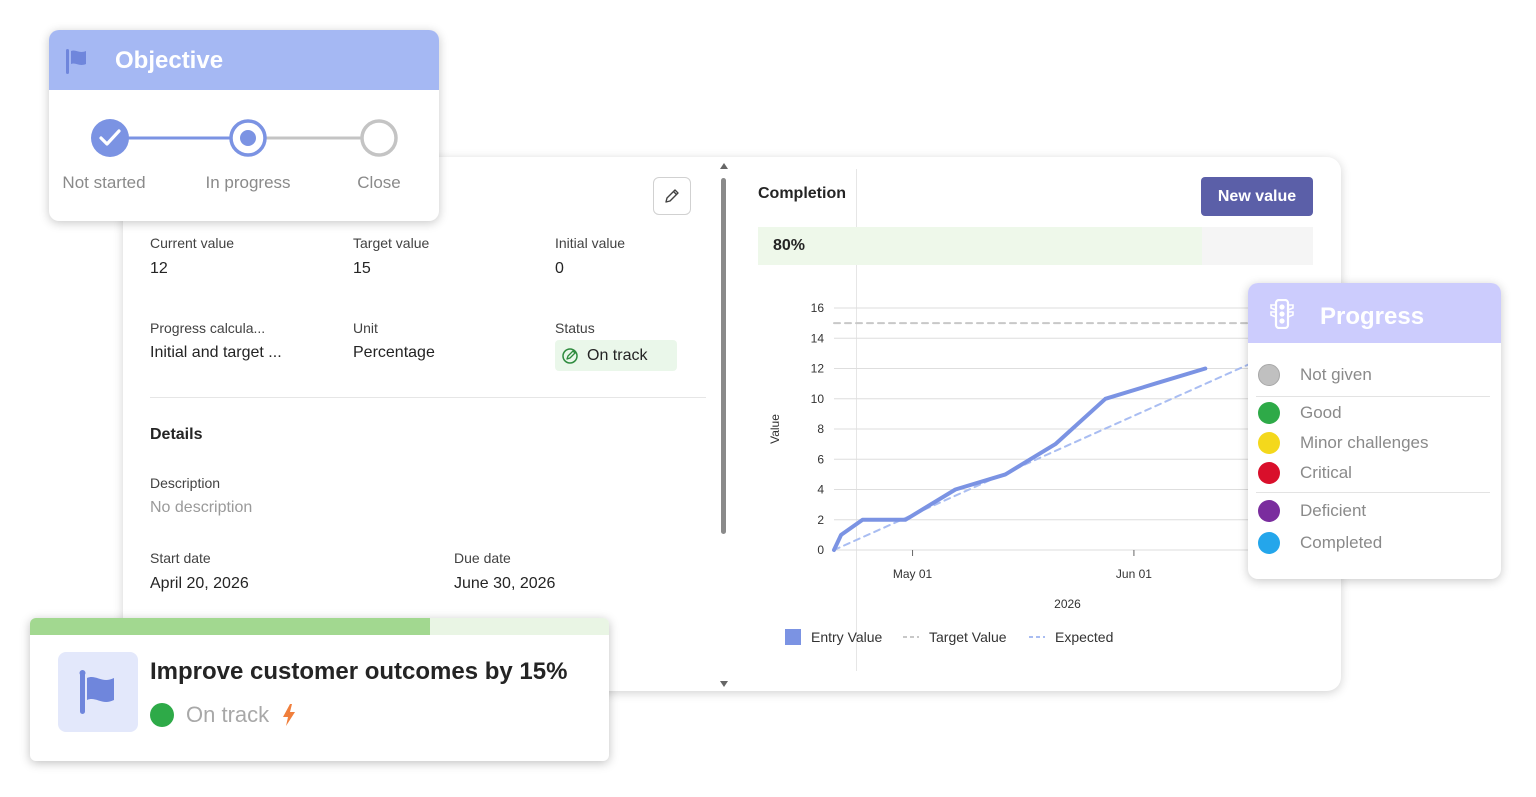 The width and height of the screenshot is (1536, 797). Describe the element at coordinates (793, 637) in the screenshot. I see `legend-swatch` at that location.